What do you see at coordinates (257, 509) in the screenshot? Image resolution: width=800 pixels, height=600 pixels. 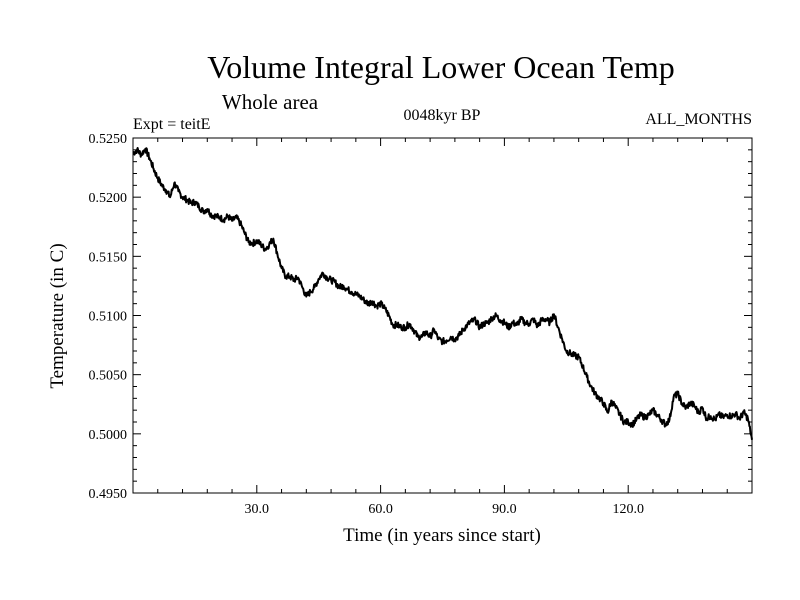 I see `x-tick-label: 30.0` at bounding box center [257, 509].